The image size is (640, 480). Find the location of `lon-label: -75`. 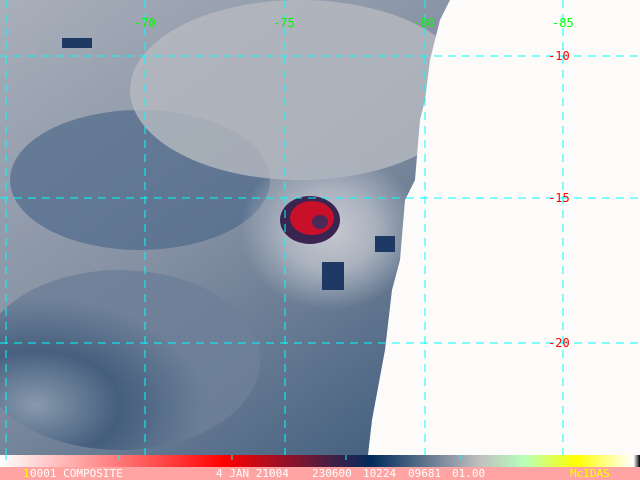

lon-label: -75 is located at coordinates (284, 23).